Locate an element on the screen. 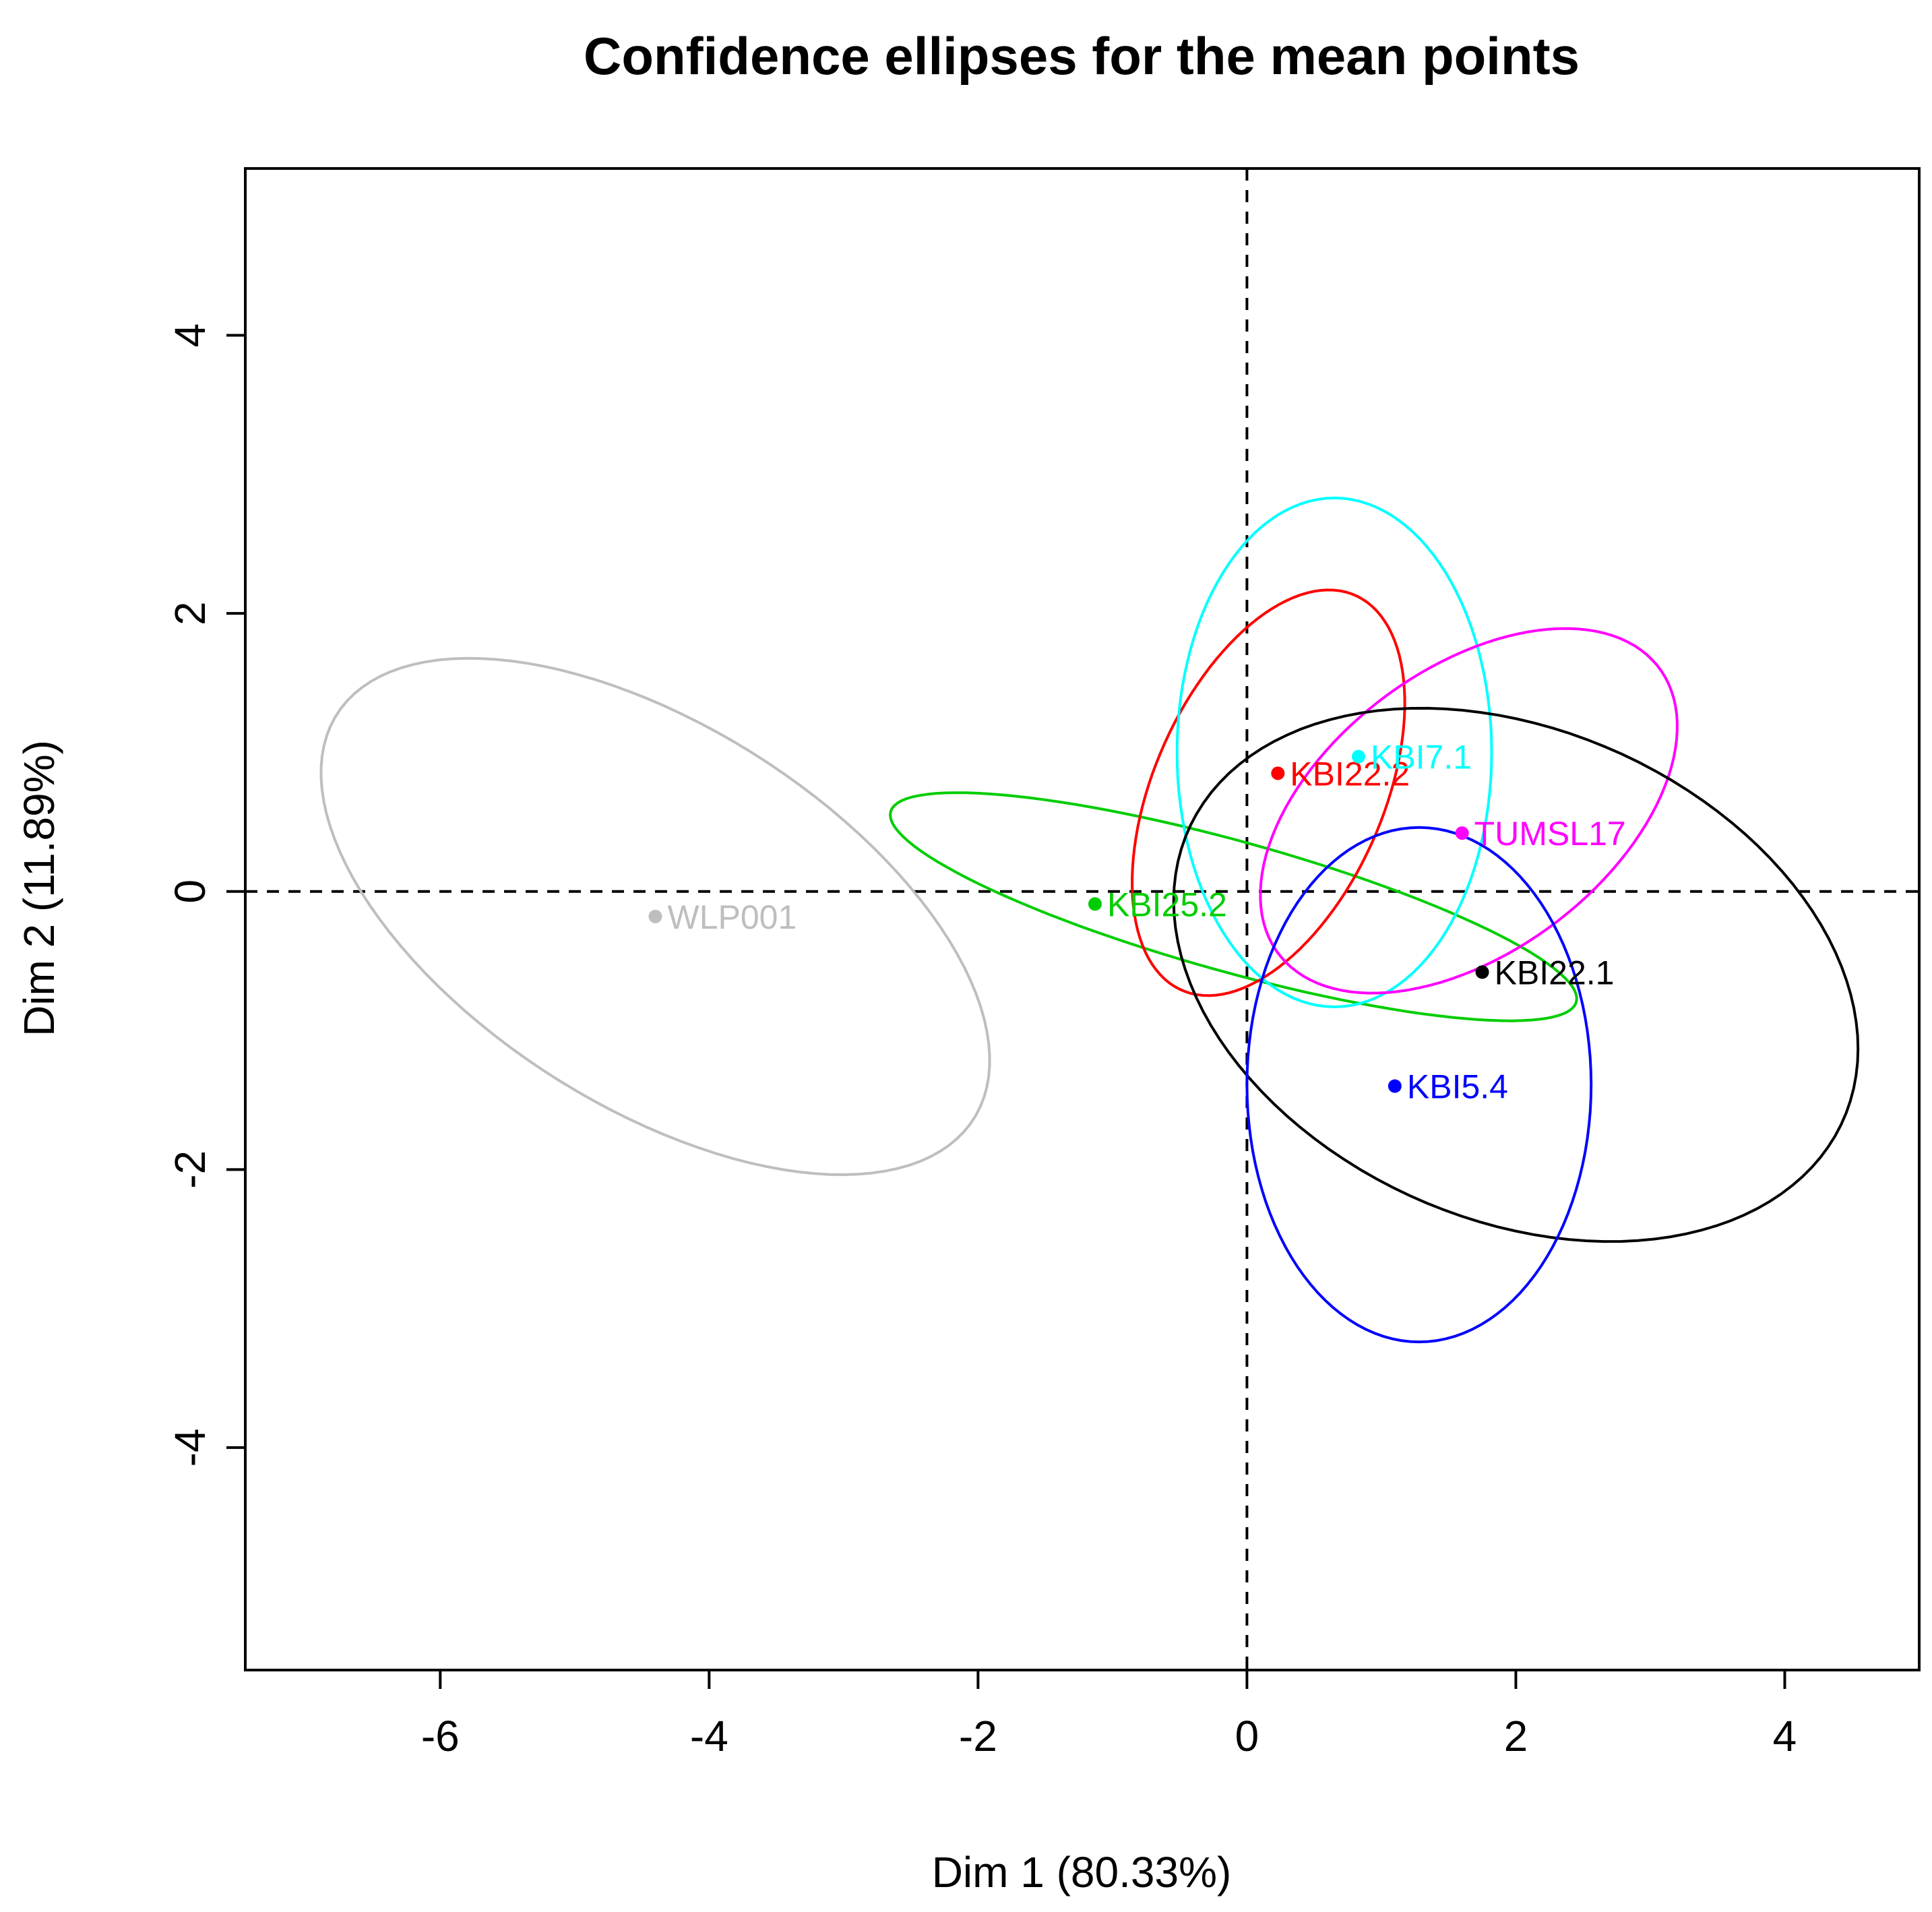 This screenshot has width=1932, height=1912. point-label-wlp001: WLP001 is located at coordinates (732, 917).